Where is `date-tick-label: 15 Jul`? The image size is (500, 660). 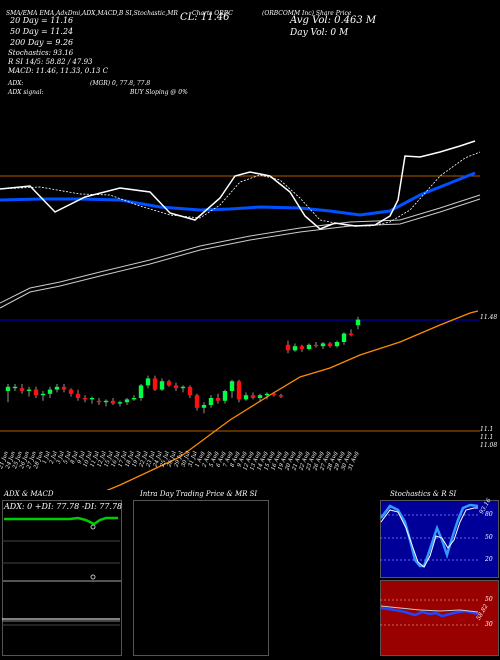 date-tick-label: 15 Jul is located at coordinates (109, 459).